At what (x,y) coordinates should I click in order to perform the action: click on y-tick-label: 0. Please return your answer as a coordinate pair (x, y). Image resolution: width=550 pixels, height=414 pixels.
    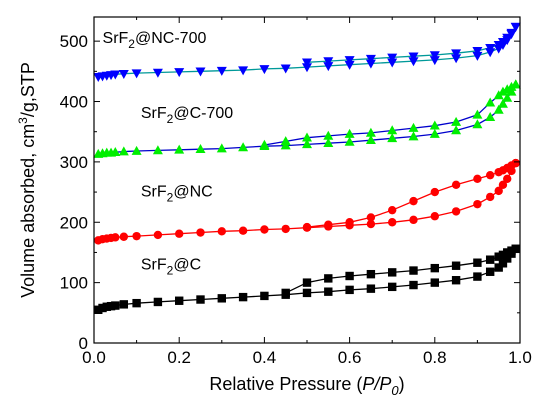
    Looking at the image, I should click on (83, 343).